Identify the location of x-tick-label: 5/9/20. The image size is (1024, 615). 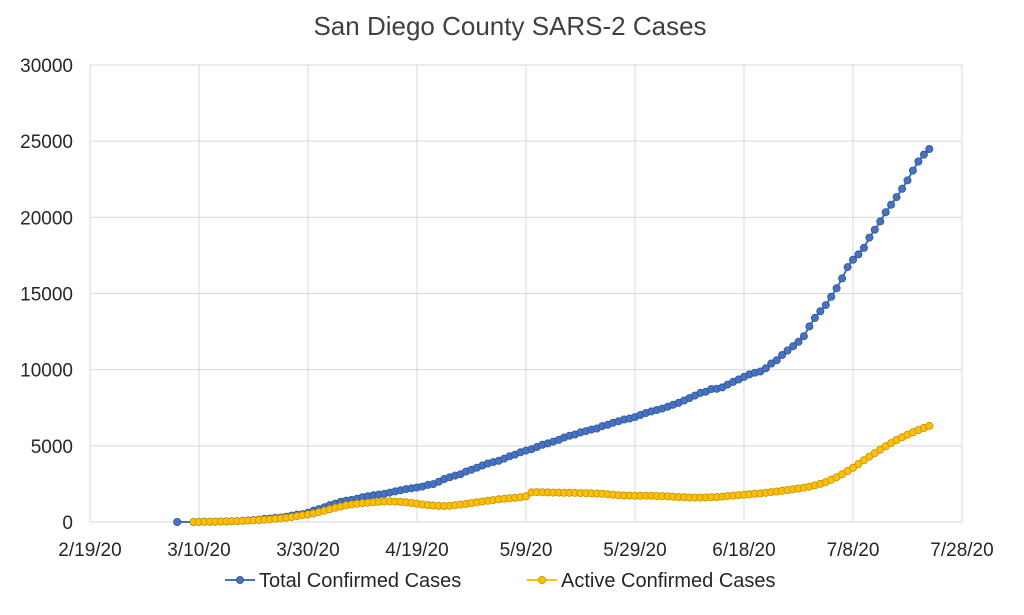
(526, 550).